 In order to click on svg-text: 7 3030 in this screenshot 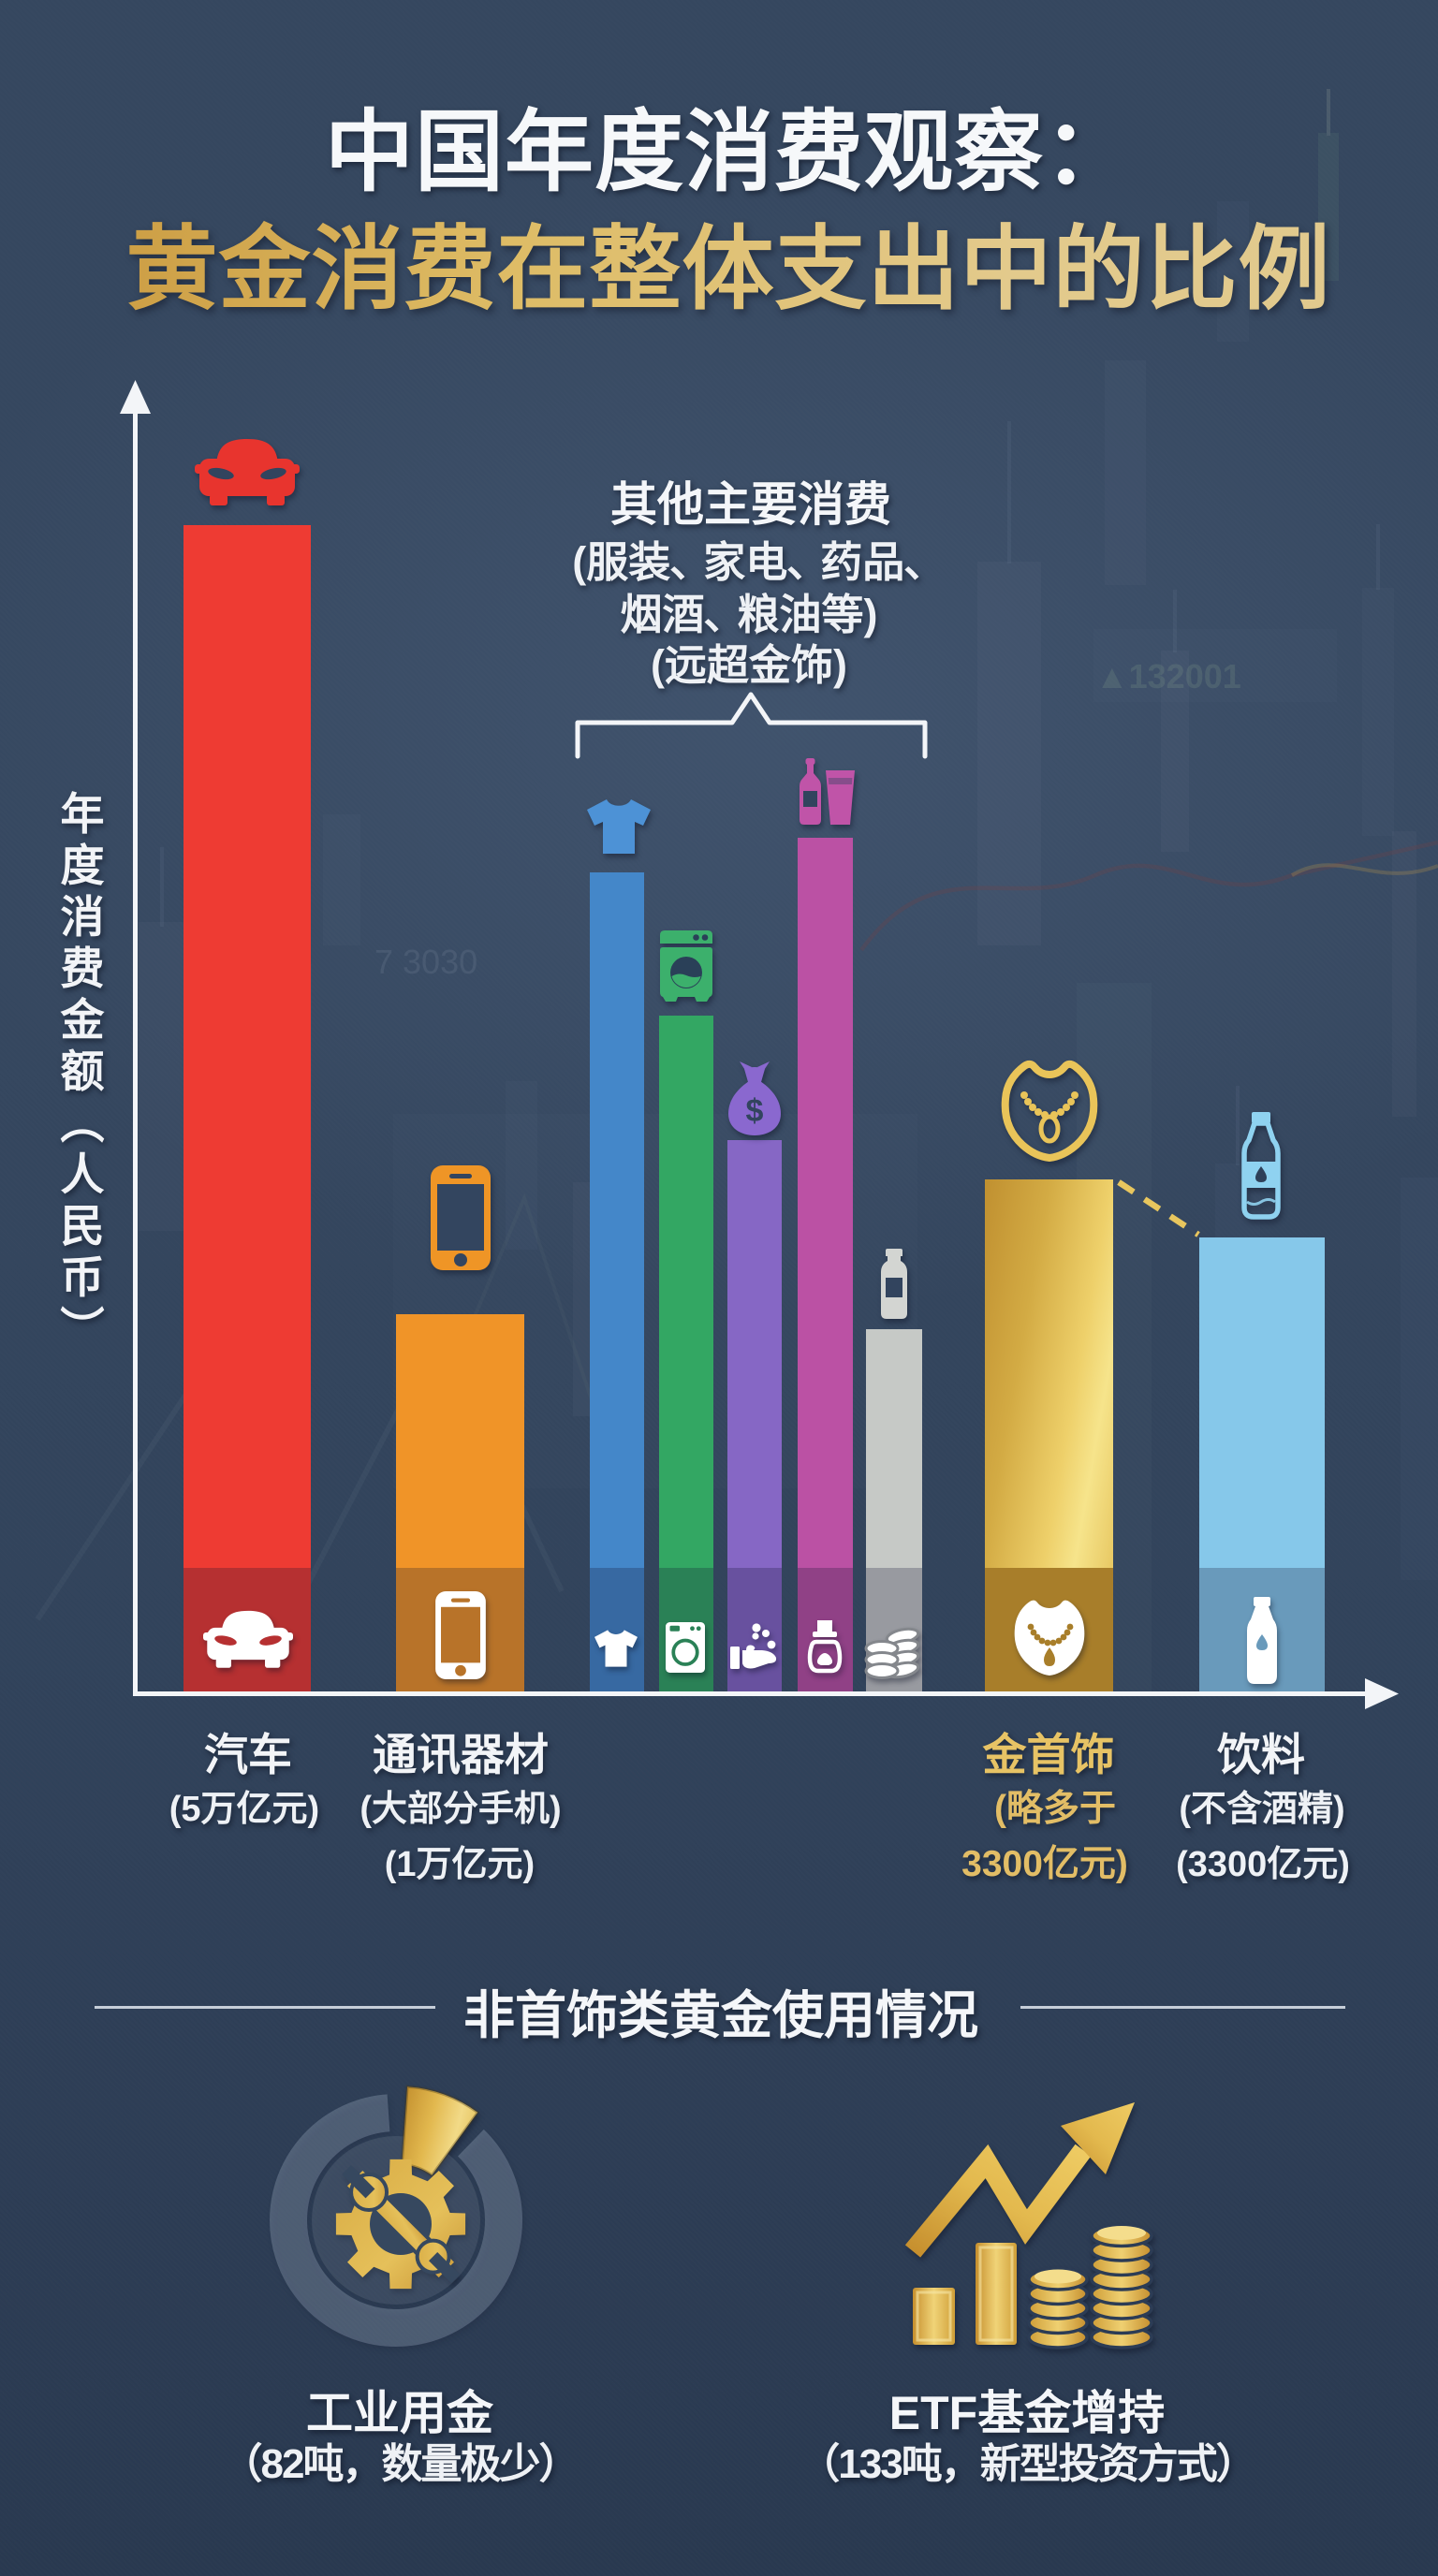, I will do `click(425, 962)`.